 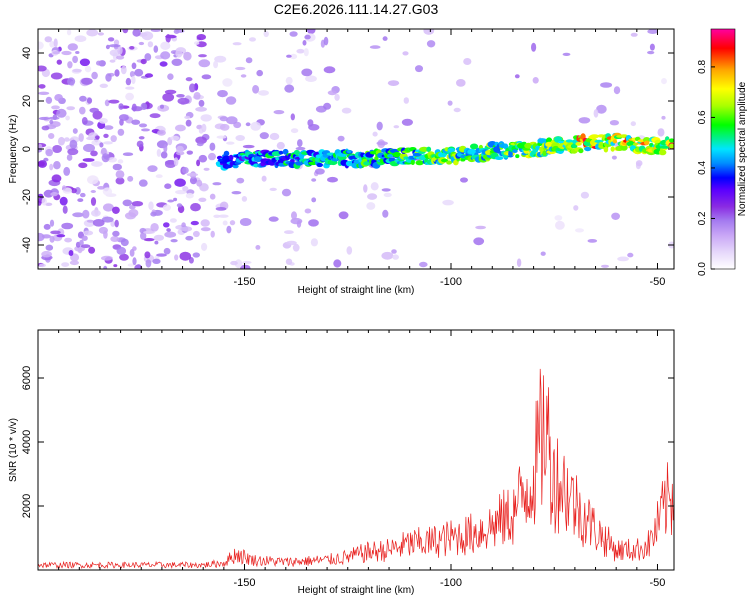 What do you see at coordinates (723, 149) in the screenshot?
I see `colorbar-frame` at bounding box center [723, 149].